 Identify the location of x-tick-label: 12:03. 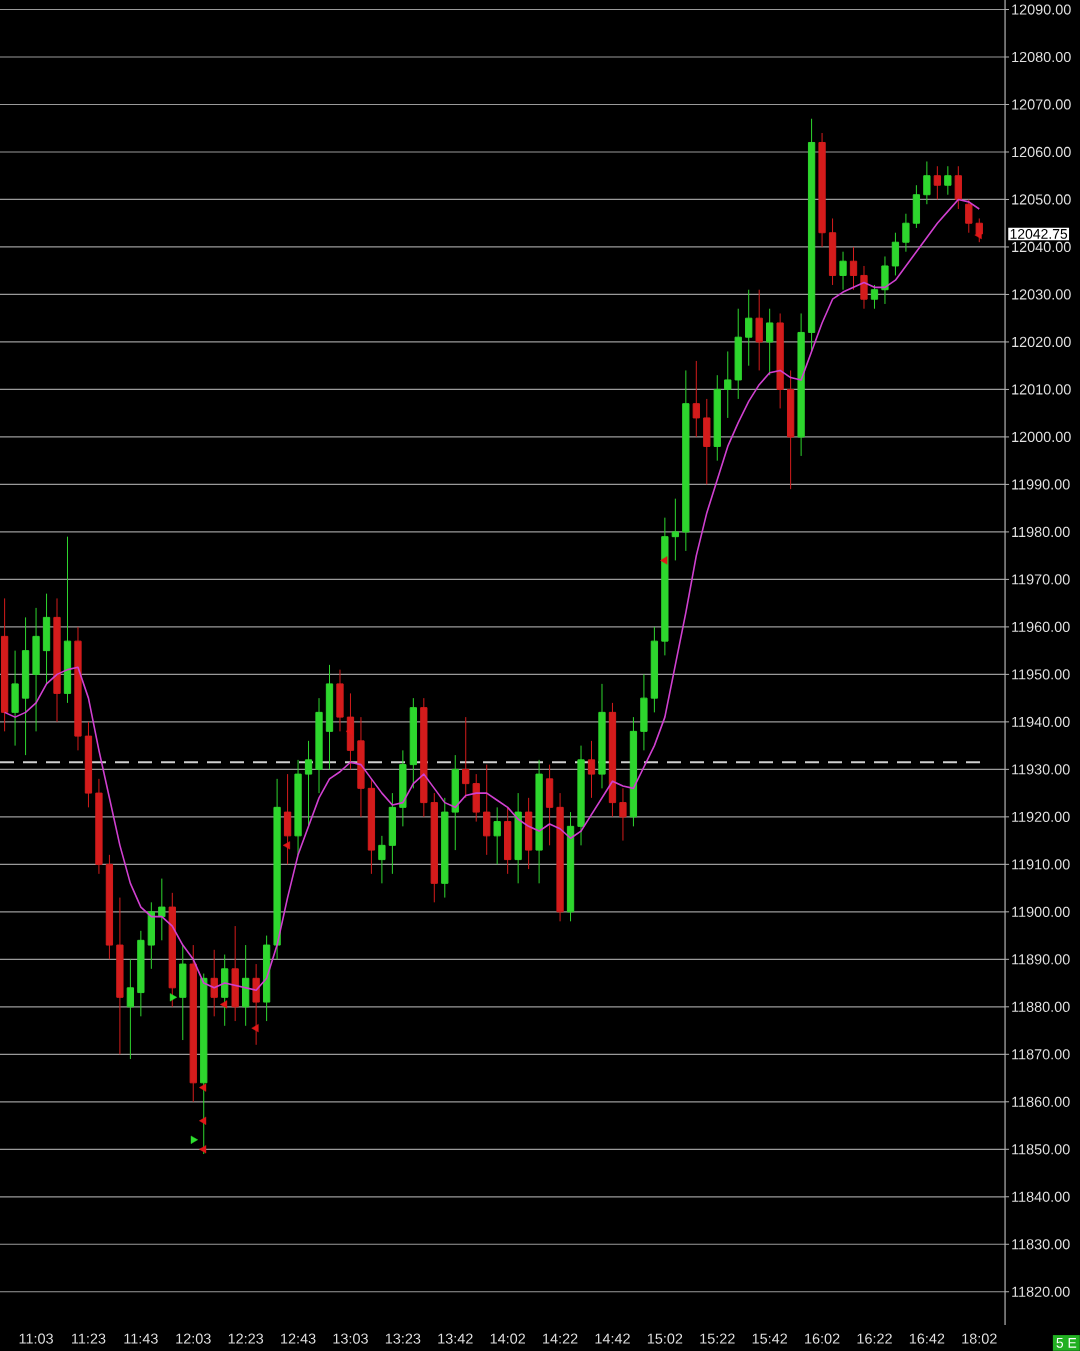
(193, 1338).